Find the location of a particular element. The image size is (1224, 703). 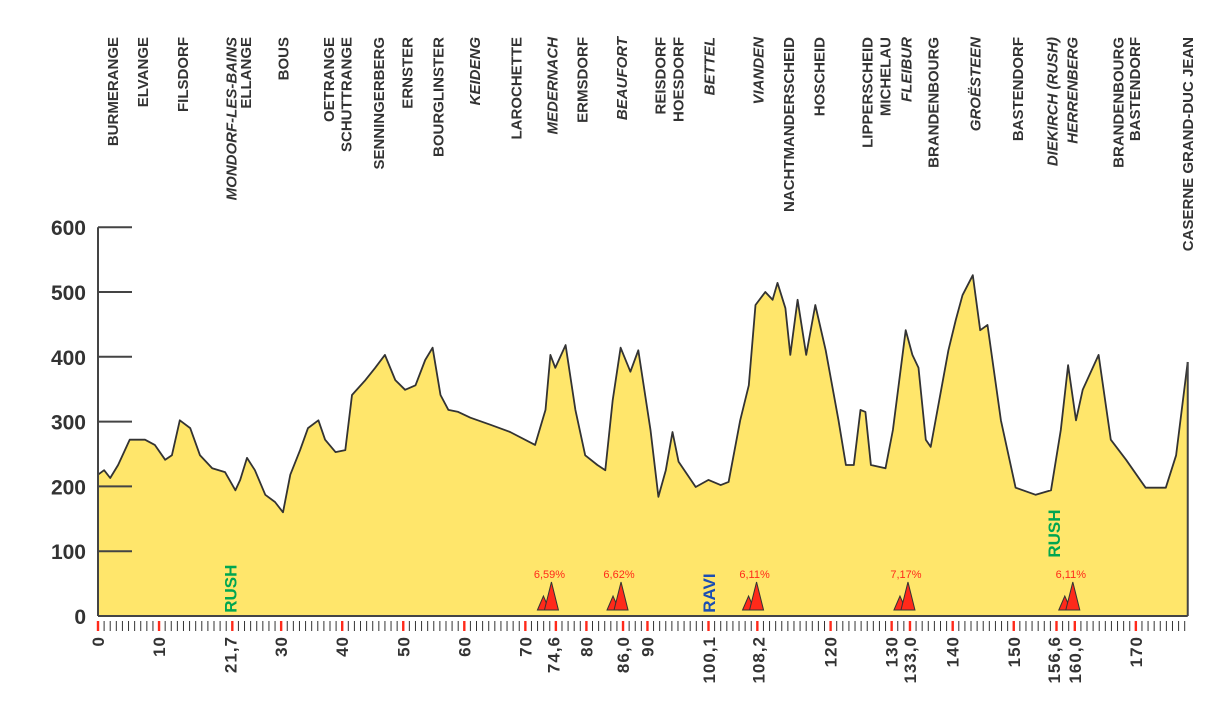

place-label: HOSCHEID is located at coordinates (819, 76).